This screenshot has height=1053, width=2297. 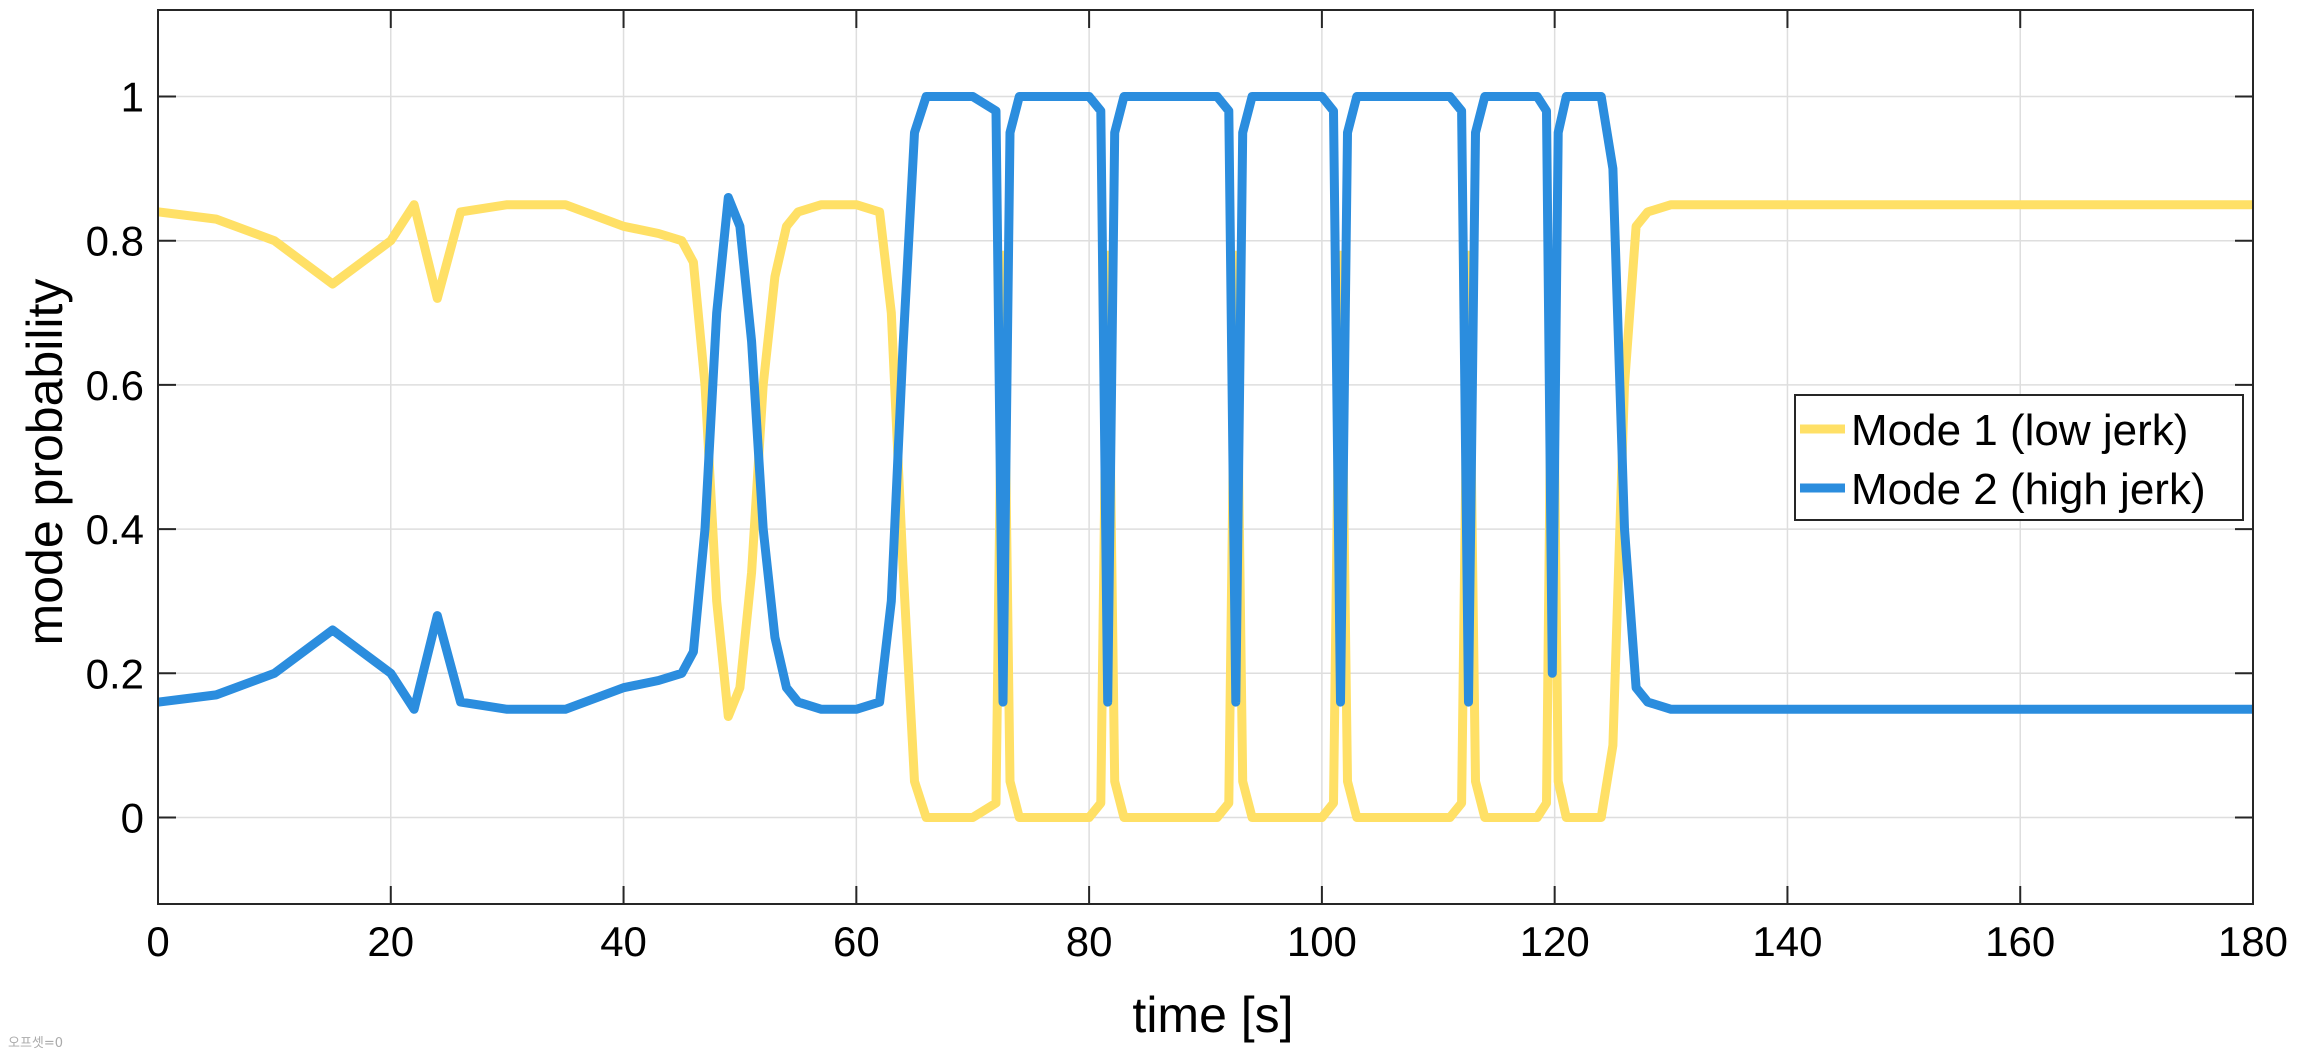 What do you see at coordinates (1787, 941) in the screenshot?
I see `x-tick-label: 140` at bounding box center [1787, 941].